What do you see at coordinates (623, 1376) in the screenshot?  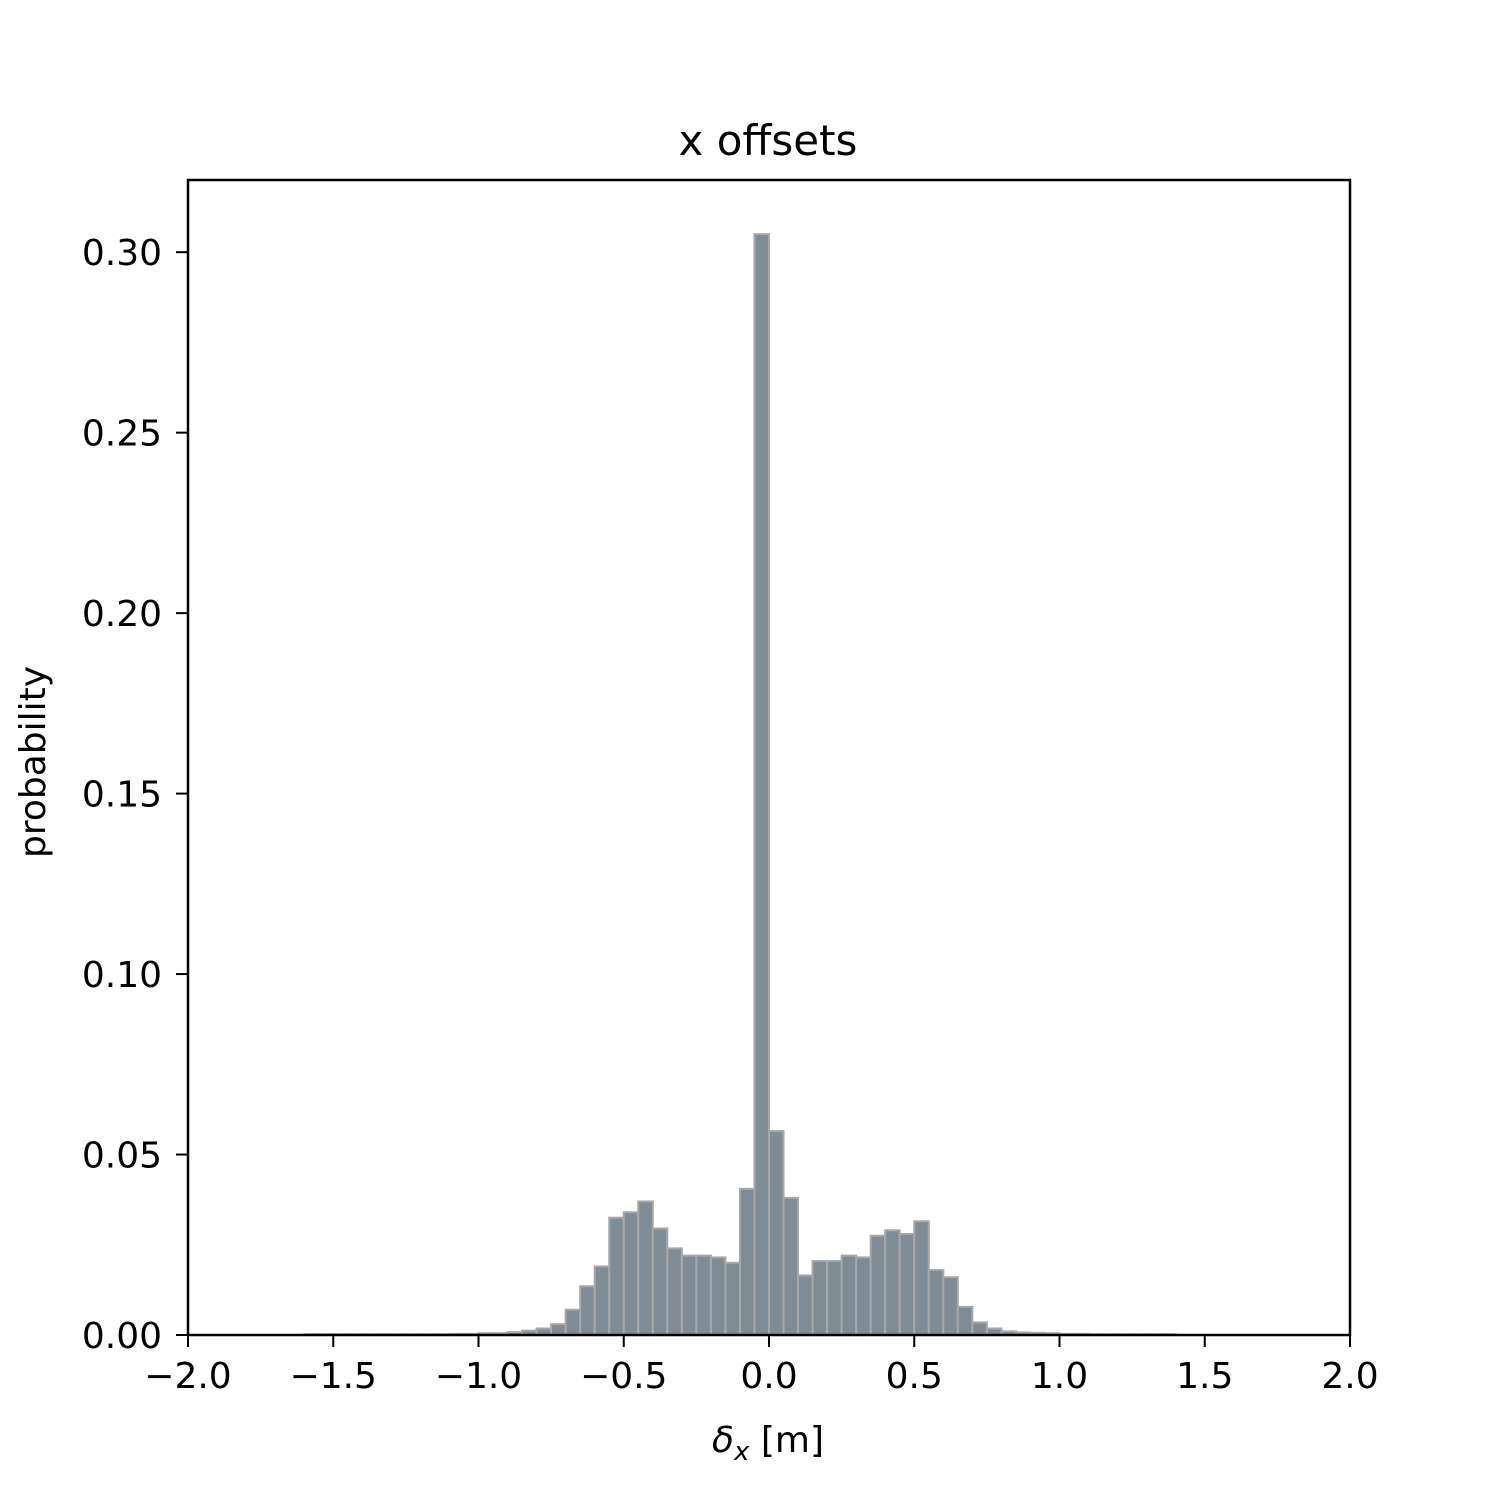 I see `x-tick-label: −0.5` at bounding box center [623, 1376].